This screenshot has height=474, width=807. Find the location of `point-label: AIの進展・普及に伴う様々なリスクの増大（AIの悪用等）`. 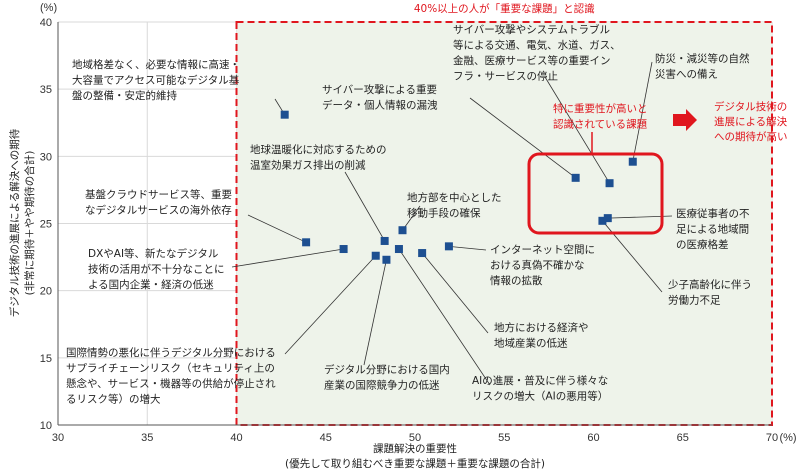

point-label: AIの進展・普及に伴う様々なリスクの増大（AIの悪用等） is located at coordinates (540, 388).